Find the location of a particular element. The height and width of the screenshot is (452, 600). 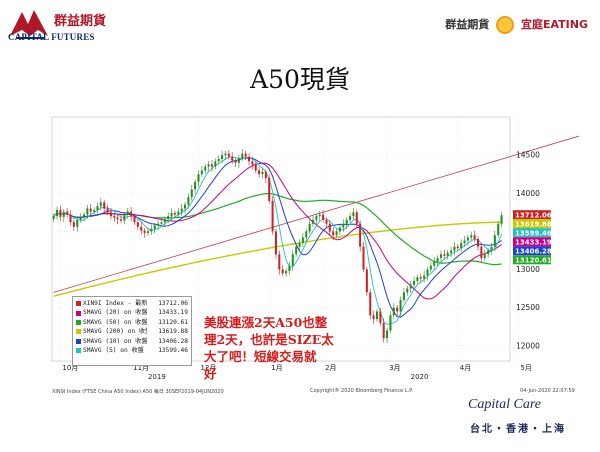

x-tick-label: 5月 is located at coordinates (525, 368).